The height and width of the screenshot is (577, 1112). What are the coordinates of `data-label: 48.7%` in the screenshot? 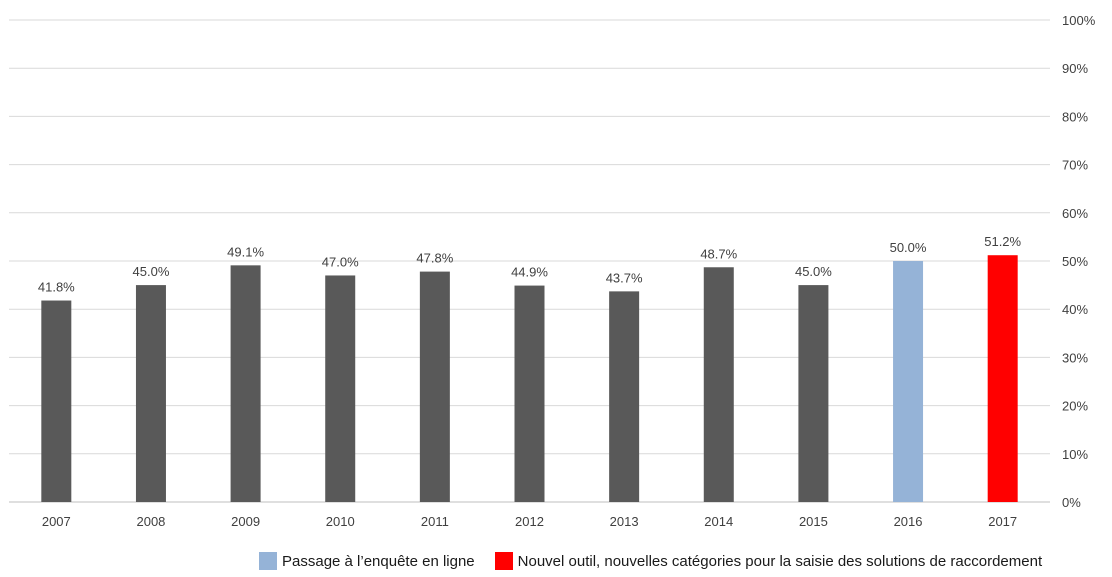 It's located at (718, 253).